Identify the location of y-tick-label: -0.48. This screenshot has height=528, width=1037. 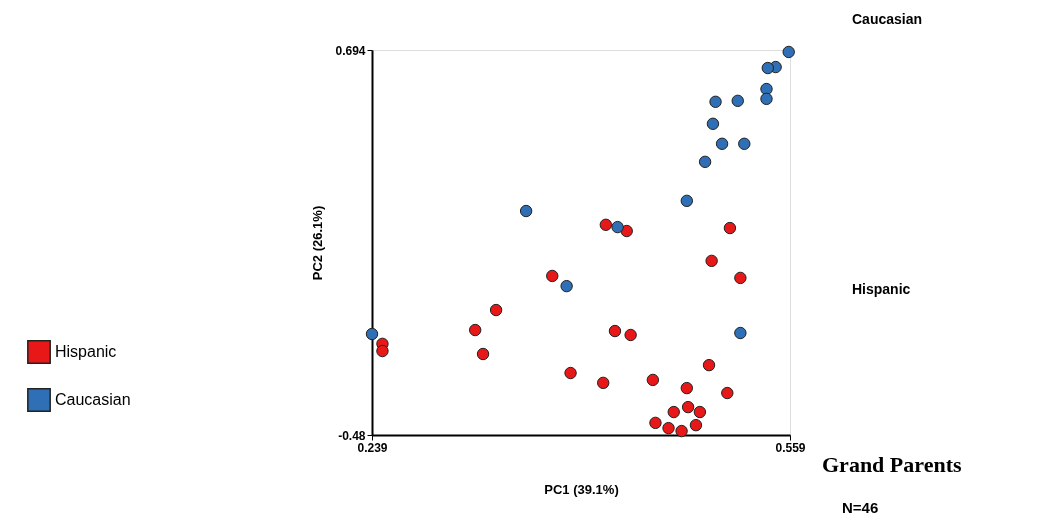
(352, 435).